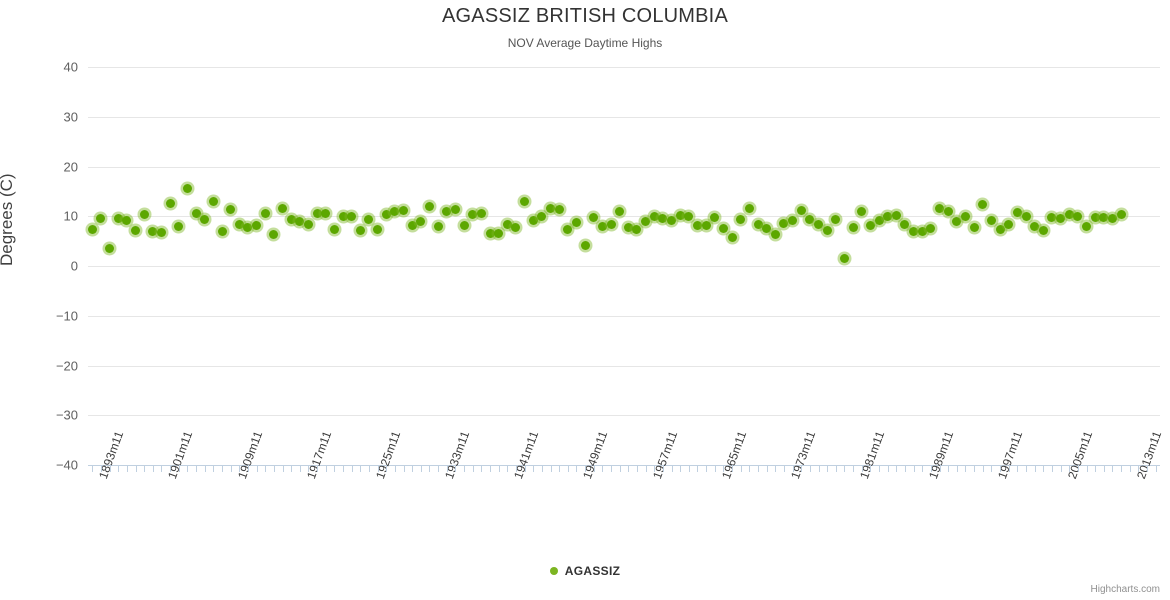  Describe the element at coordinates (584, 570) in the screenshot. I see `legend-item-agassiz: AGASSIZ` at that location.